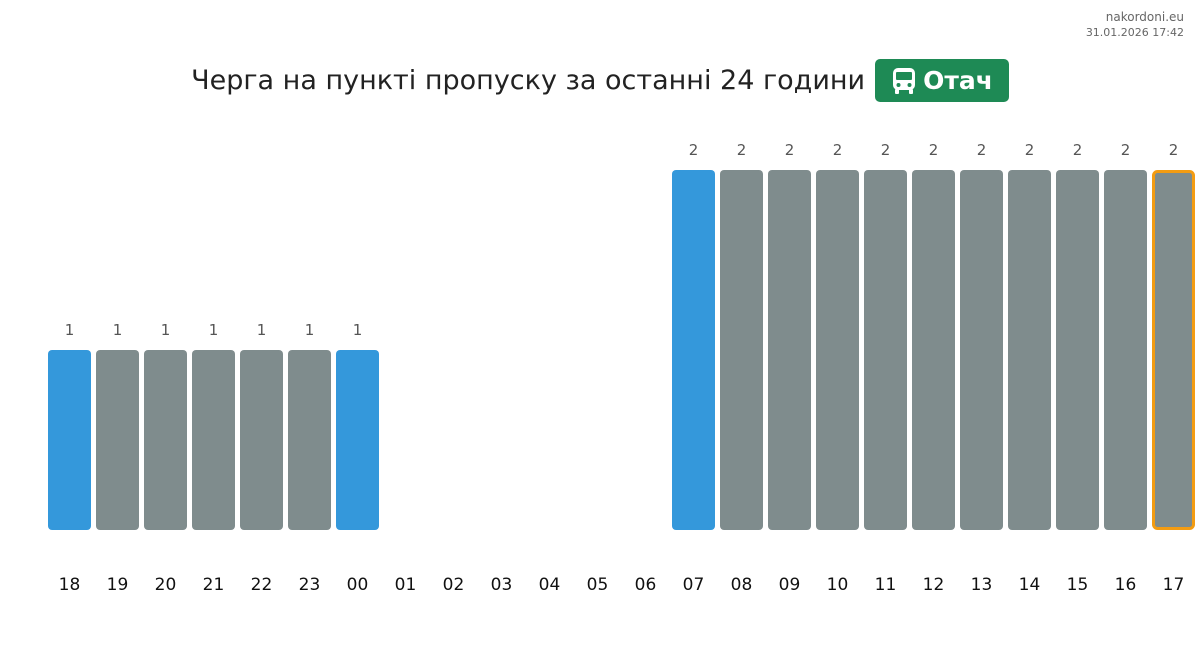 This screenshot has width=1200, height=651. Describe the element at coordinates (1144, 17) in the screenshot. I see `source: nakordoni.eu` at that location.